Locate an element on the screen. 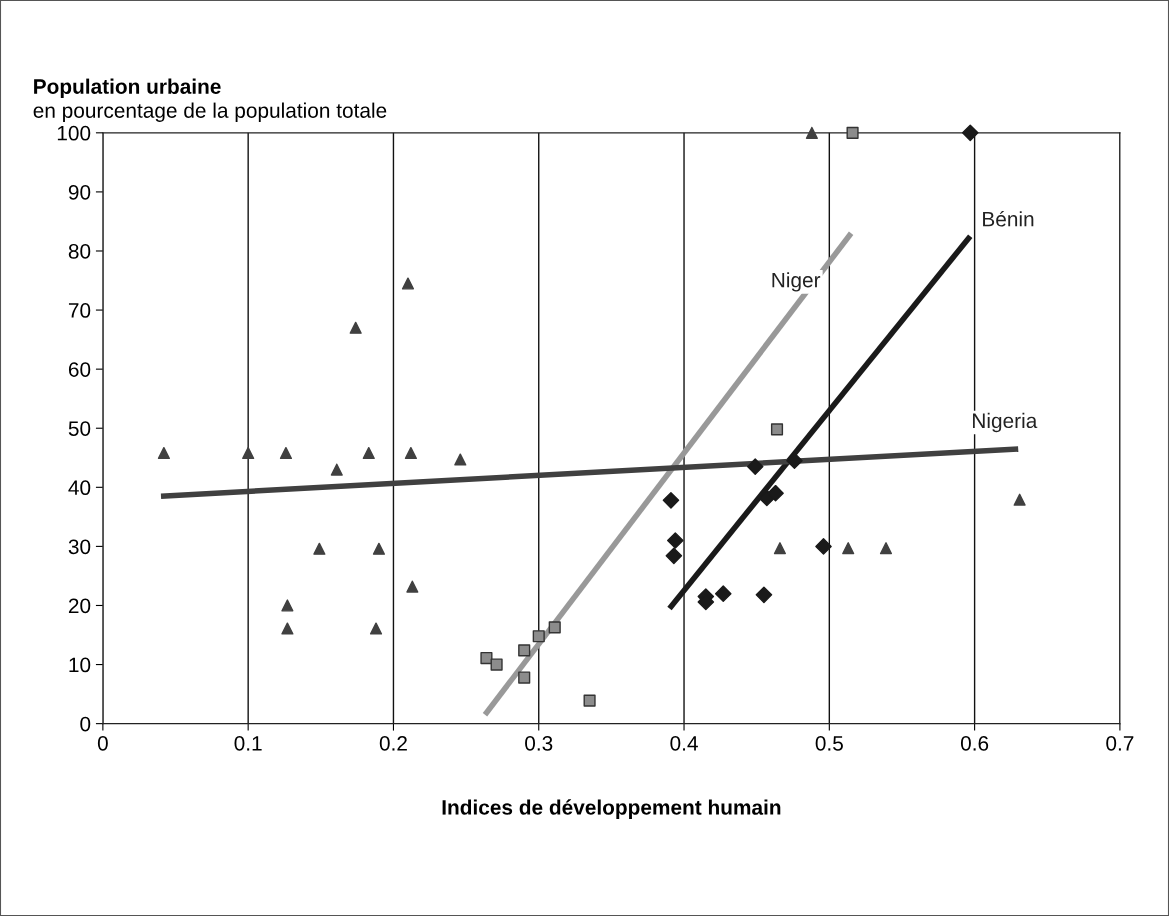 Image resolution: width=1169 pixels, height=916 pixels. x-tick-label: 0.6 is located at coordinates (974, 743).